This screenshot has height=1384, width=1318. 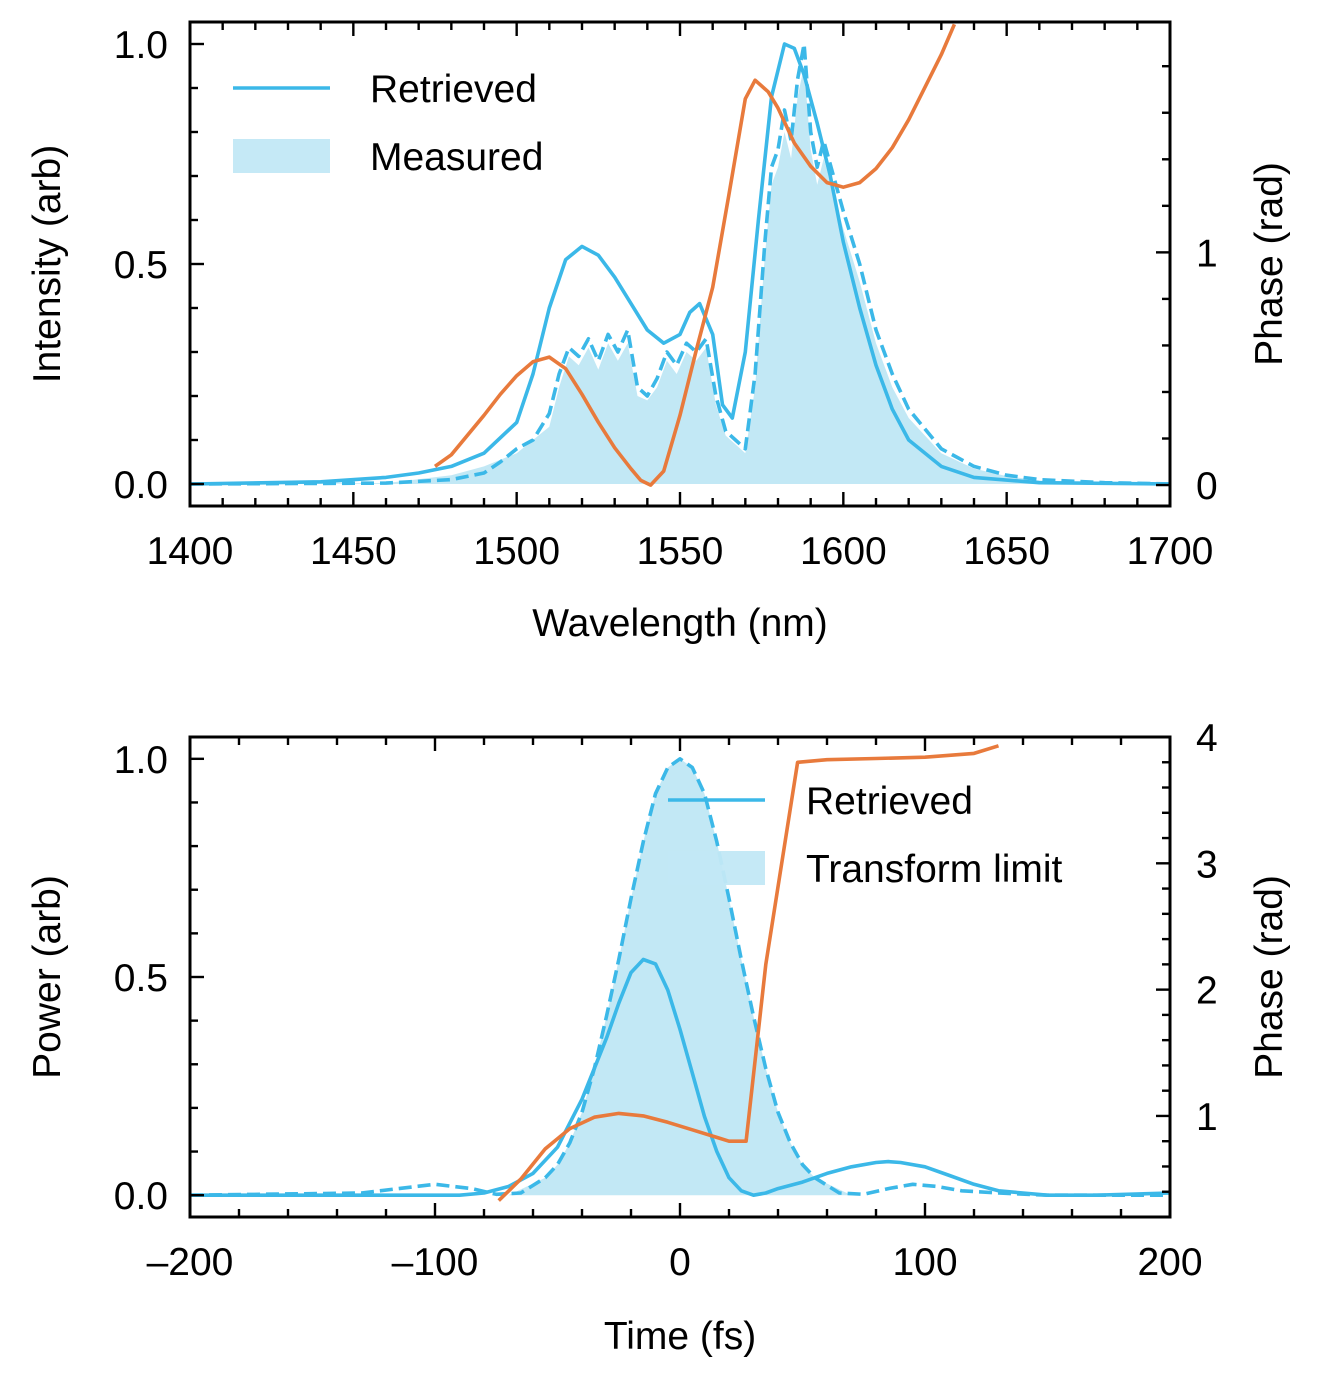 What do you see at coordinates (1207, 738) in the screenshot?
I see `y2-tick-label: 4` at bounding box center [1207, 738].